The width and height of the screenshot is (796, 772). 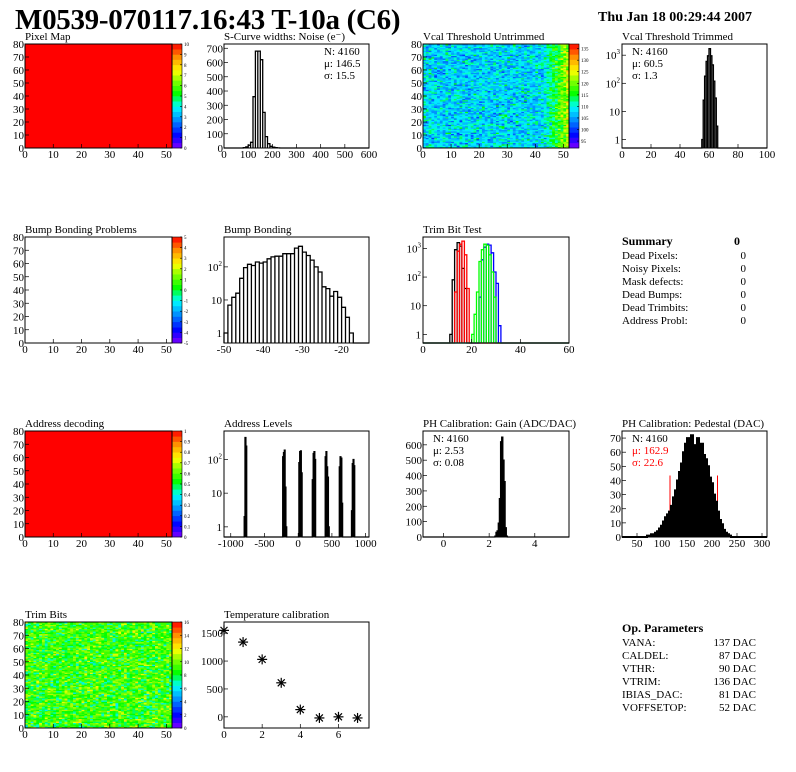 I want to click on heatmap-cells, so click(x=98, y=96).